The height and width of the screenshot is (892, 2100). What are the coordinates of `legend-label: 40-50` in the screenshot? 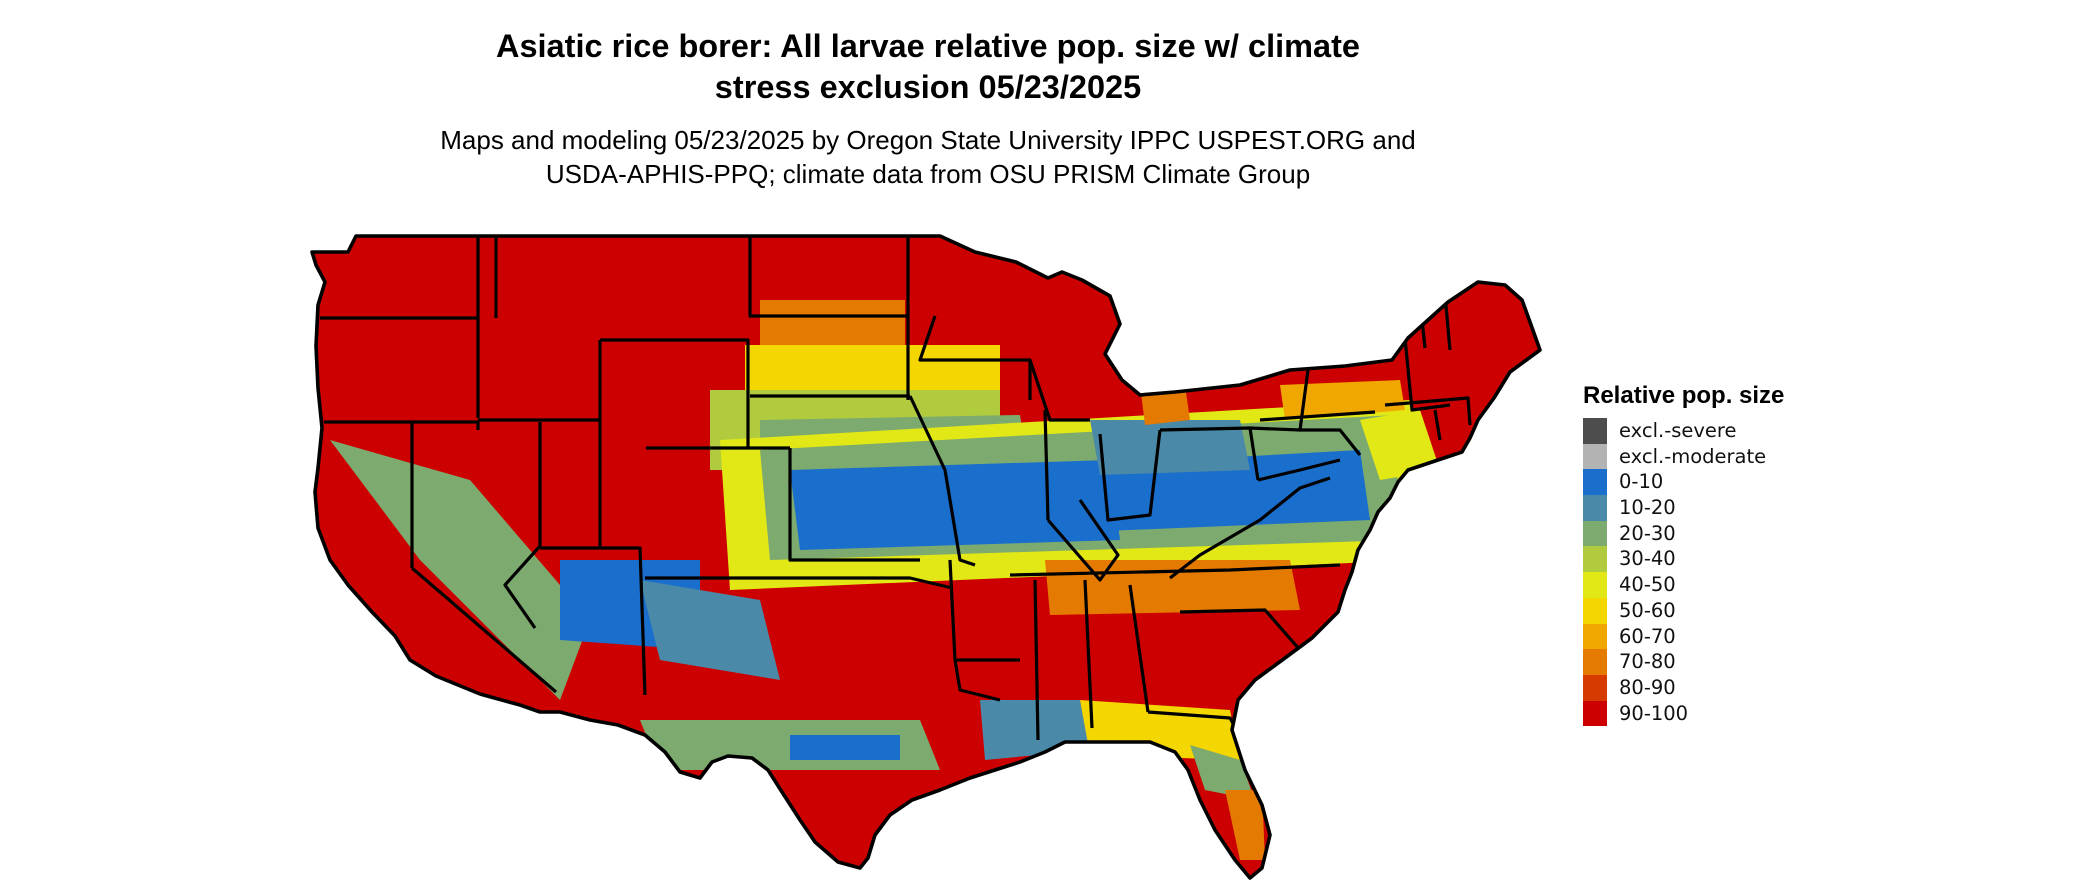 It's located at (1647, 585).